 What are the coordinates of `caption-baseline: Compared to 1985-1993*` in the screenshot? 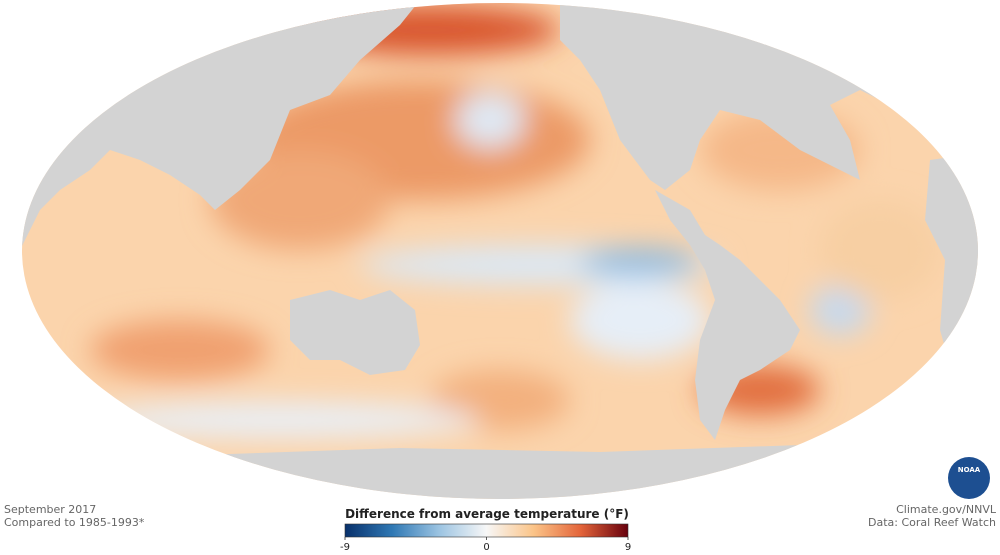 It's located at (74, 522).